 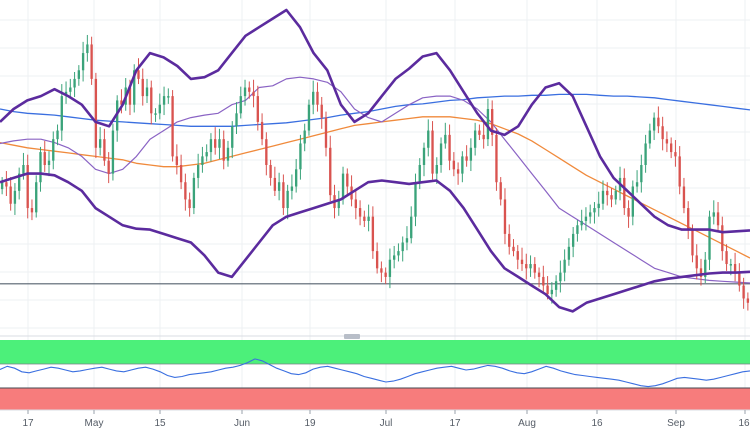 I want to click on pane-resize-handle, so click(x=352, y=336).